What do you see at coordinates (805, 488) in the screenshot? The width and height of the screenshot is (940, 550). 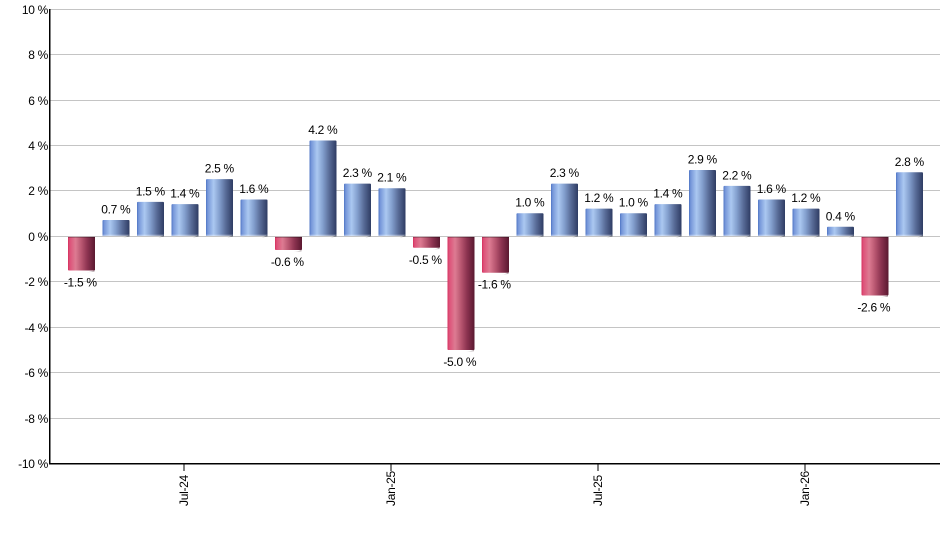 I see `svg-text: Jan-26` at bounding box center [805, 488].